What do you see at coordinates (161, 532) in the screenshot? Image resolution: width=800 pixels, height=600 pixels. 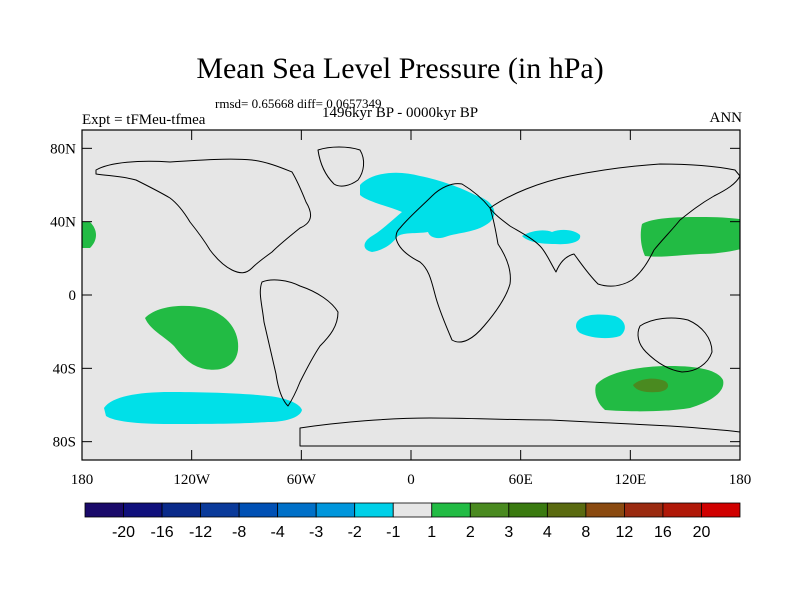 I see `colorbar-label: -16` at bounding box center [161, 532].